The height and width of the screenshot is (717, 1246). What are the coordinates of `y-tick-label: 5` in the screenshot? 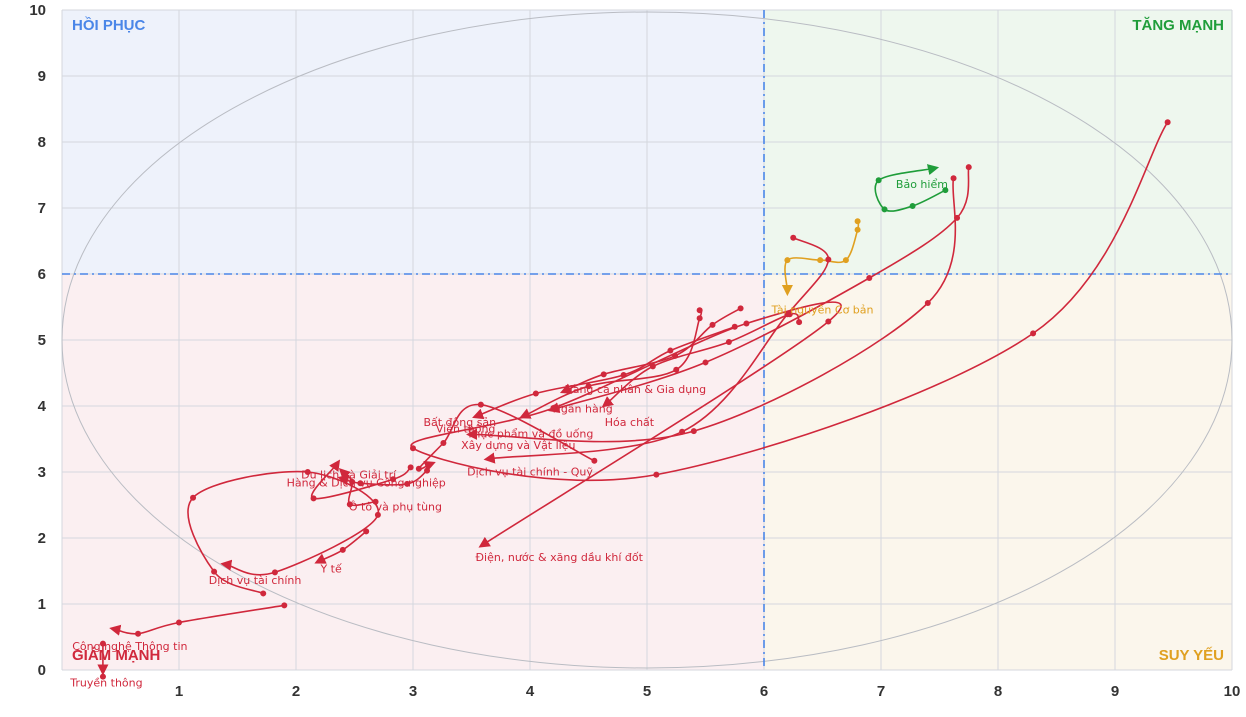 It's located at (42, 340).